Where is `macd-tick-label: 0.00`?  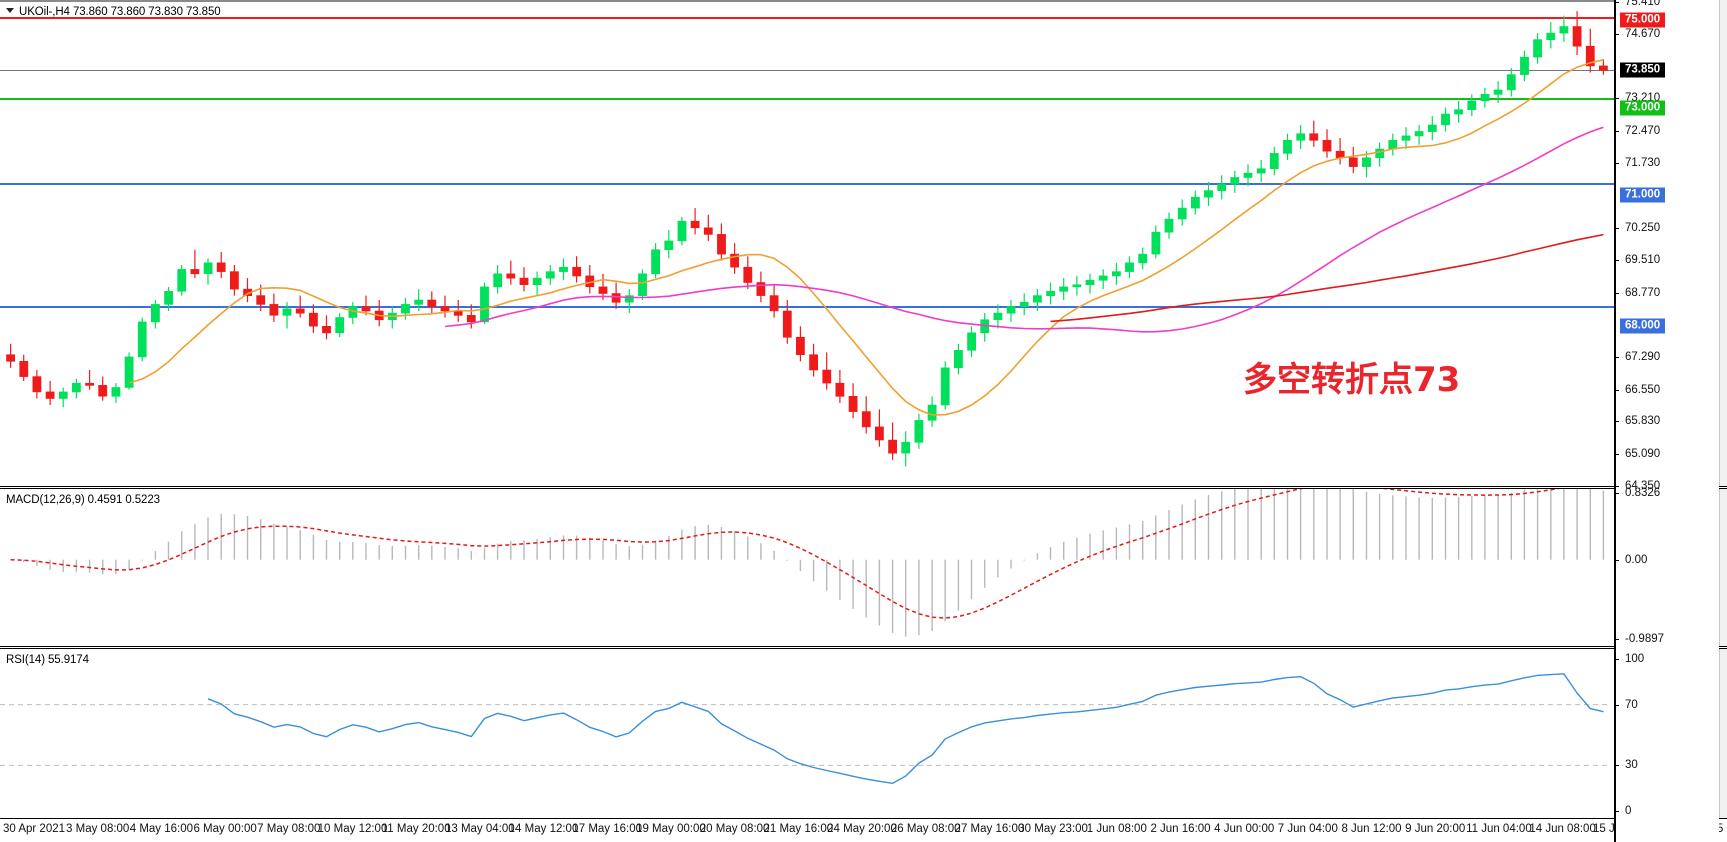 macd-tick-label: 0.00 is located at coordinates (1636, 559).